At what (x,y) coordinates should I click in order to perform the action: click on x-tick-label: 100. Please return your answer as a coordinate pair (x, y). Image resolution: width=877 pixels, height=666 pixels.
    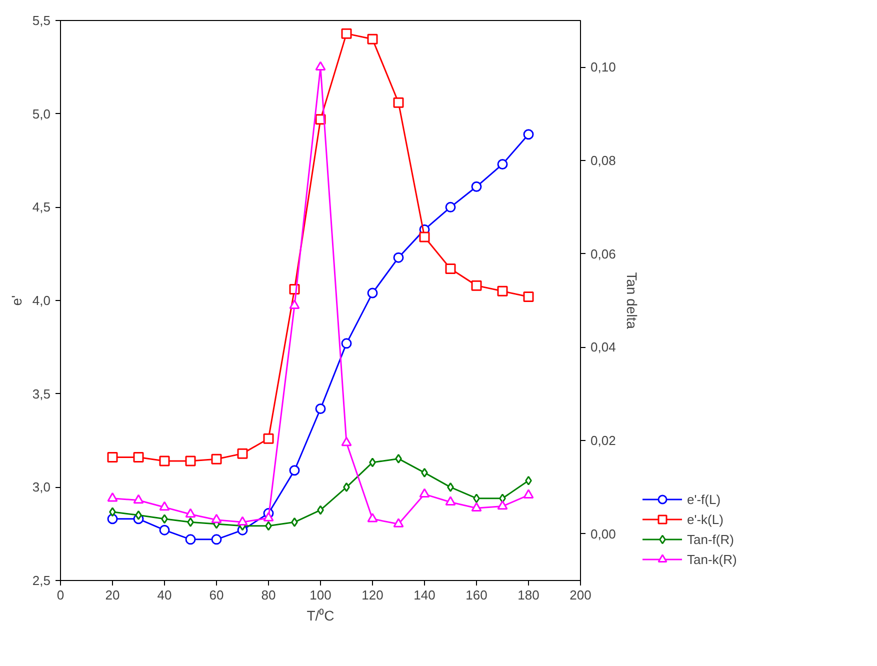
    Looking at the image, I should click on (321, 595).